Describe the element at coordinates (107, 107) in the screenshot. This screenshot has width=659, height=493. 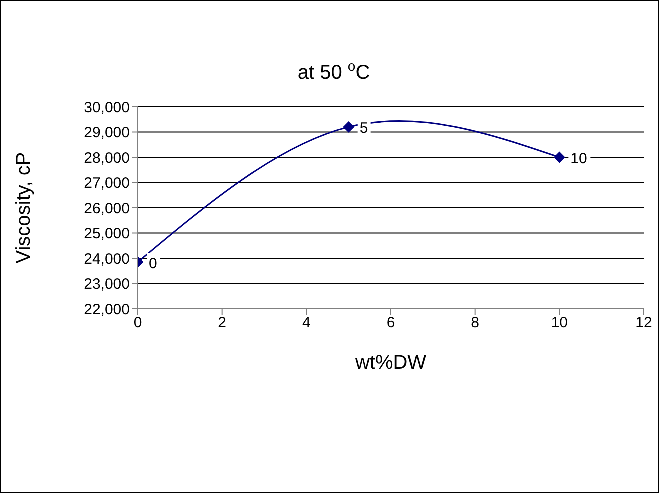
I see `y-tick-label: 30,000` at that location.